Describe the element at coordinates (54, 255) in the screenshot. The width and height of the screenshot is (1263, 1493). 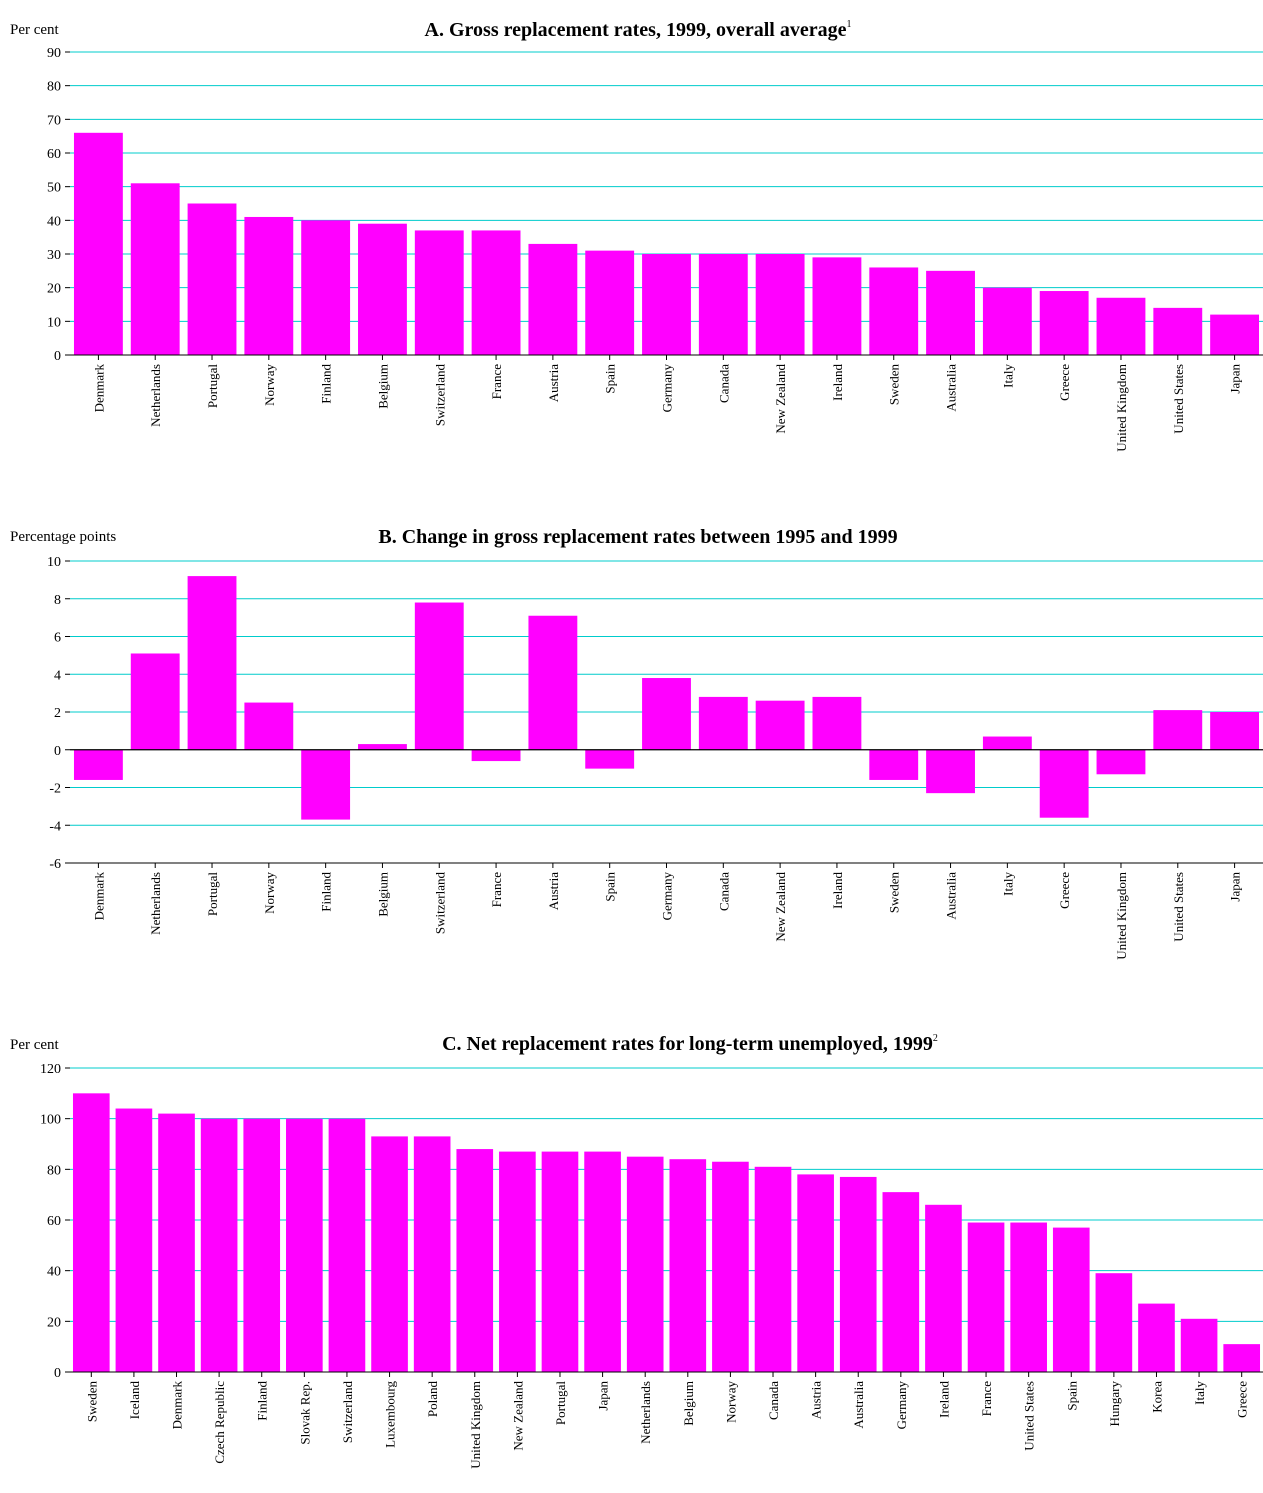
I see `y-tick-label: 30` at that location.